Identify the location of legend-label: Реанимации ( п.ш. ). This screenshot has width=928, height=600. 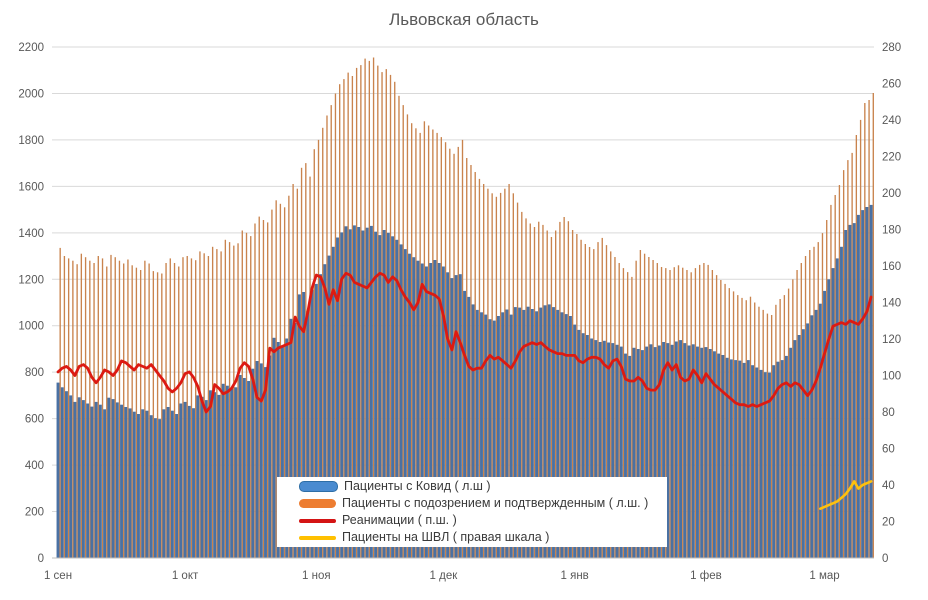
(399, 520).